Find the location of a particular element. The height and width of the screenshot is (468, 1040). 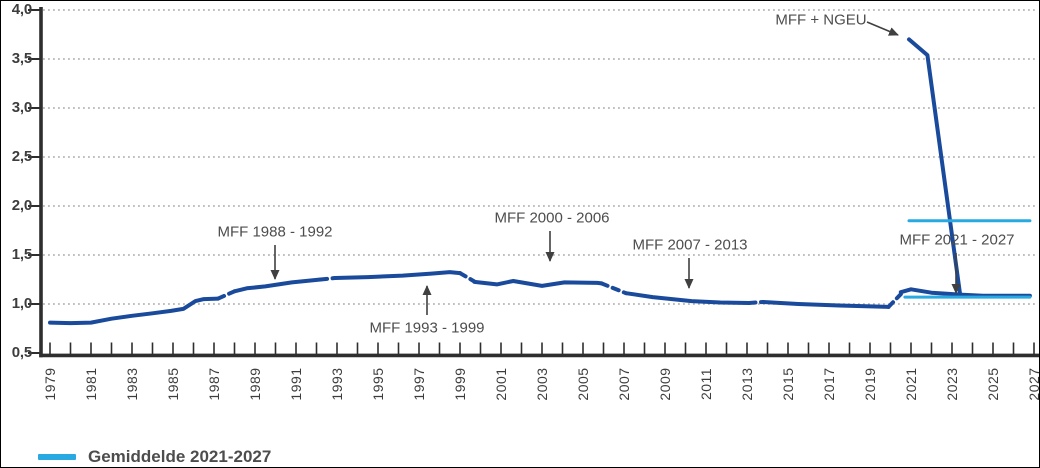

y-axis-label: 2,0 is located at coordinates (21, 205).